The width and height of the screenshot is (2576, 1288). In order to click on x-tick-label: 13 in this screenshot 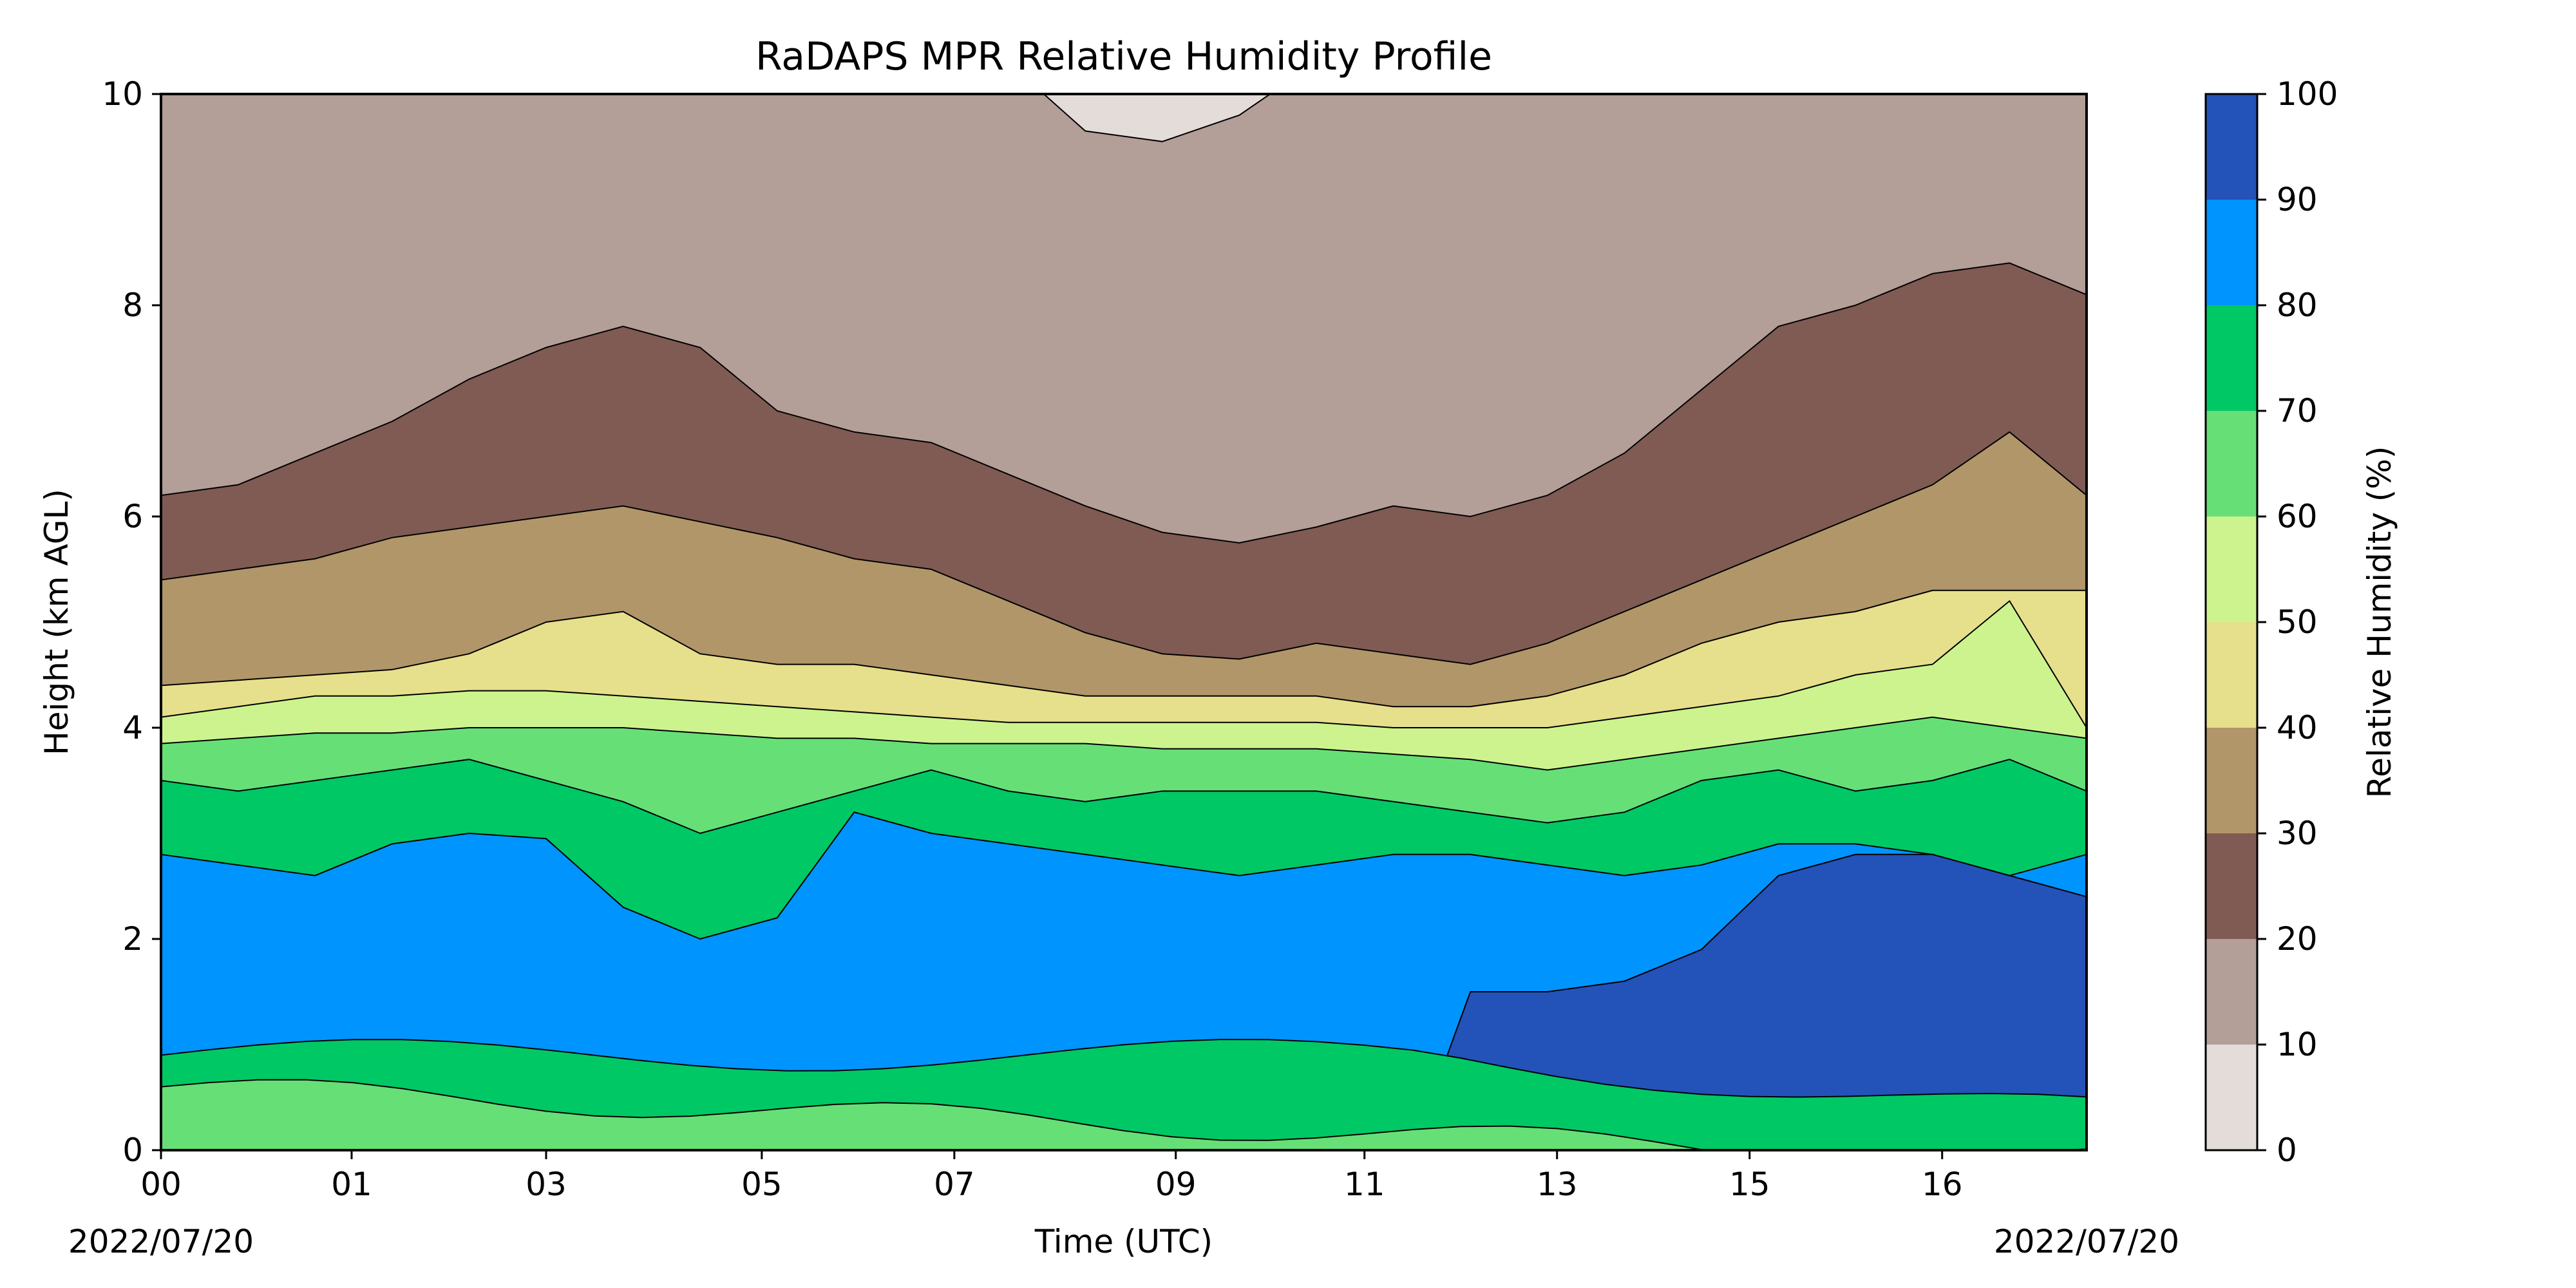, I will do `click(1558, 1185)`.